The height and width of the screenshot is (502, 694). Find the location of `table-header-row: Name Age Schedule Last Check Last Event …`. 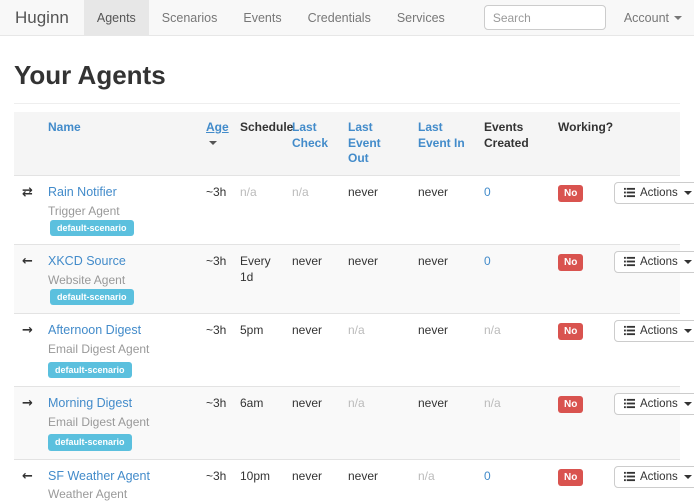

table-header-row: Name Age Schedule Last Check Last Event … is located at coordinates (347, 144).